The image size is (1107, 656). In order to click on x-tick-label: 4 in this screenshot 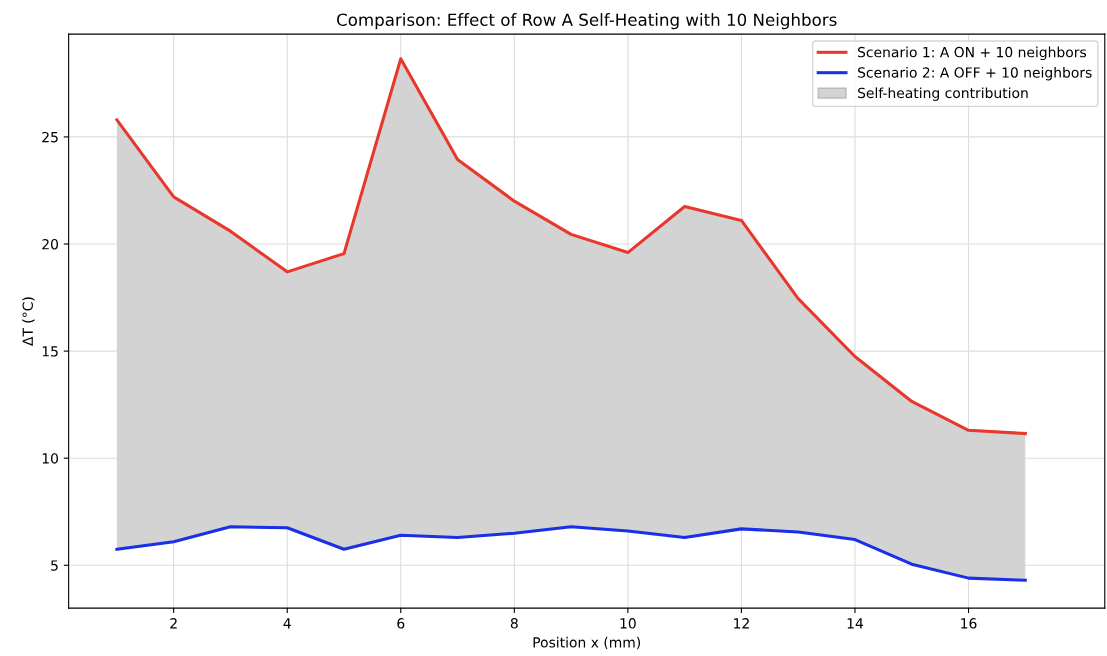, I will do `click(287, 623)`.